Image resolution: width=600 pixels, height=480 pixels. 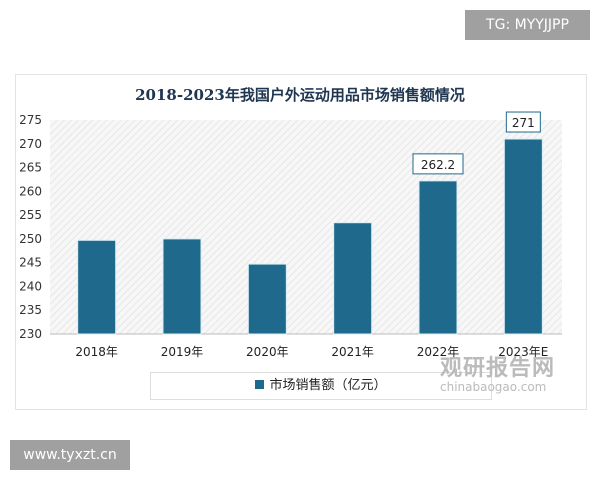 What do you see at coordinates (30, 286) in the screenshot?
I see `y-tick-label: 240` at bounding box center [30, 286].